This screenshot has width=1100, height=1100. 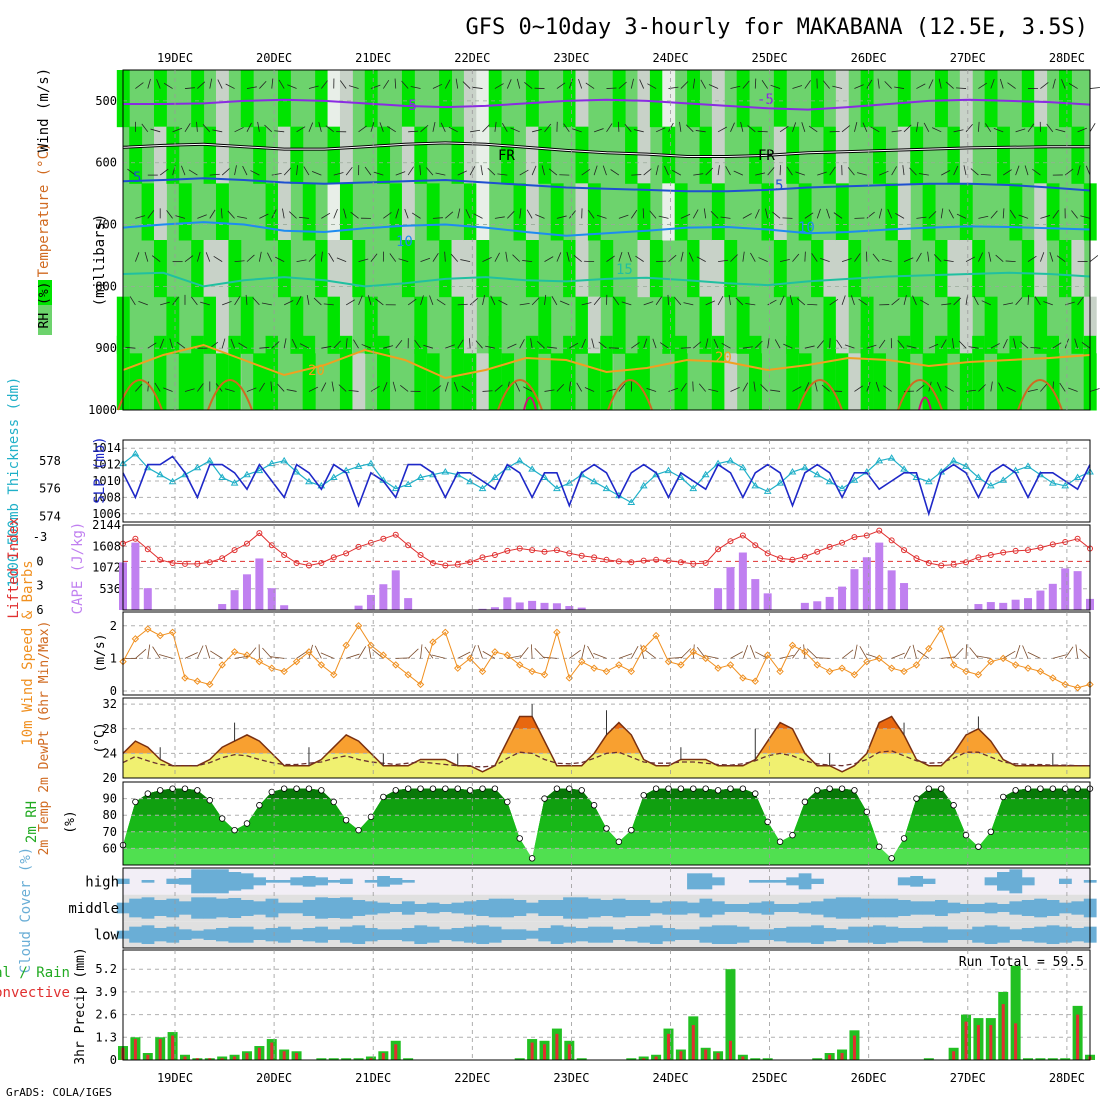 What do you see at coordinates (1028, 881) in the screenshot?
I see `cloud-bar-high` at bounding box center [1028, 881].